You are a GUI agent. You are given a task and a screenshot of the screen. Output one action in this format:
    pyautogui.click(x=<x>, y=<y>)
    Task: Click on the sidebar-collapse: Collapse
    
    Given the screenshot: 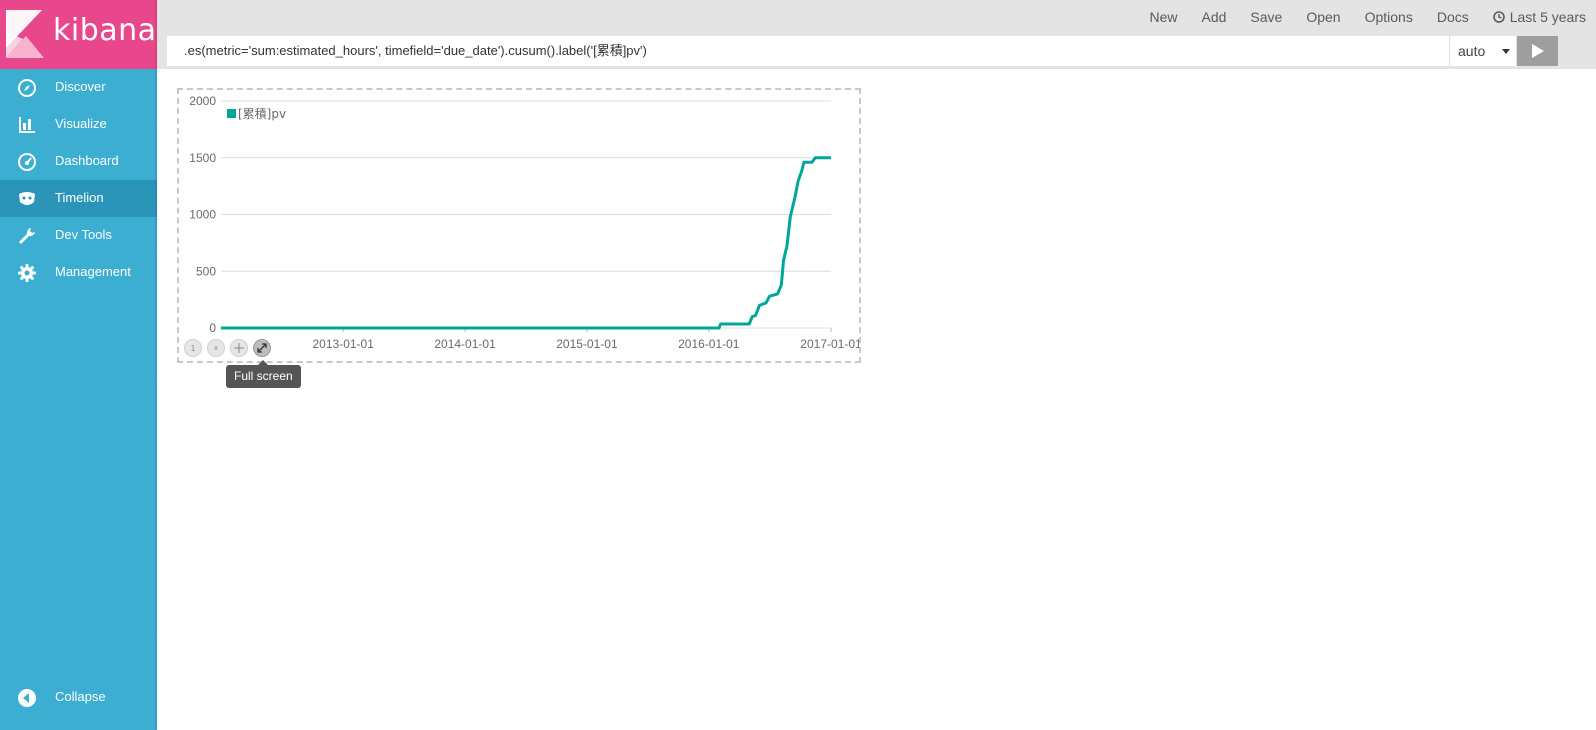 What is the action you would take?
    pyautogui.click(x=78, y=697)
    